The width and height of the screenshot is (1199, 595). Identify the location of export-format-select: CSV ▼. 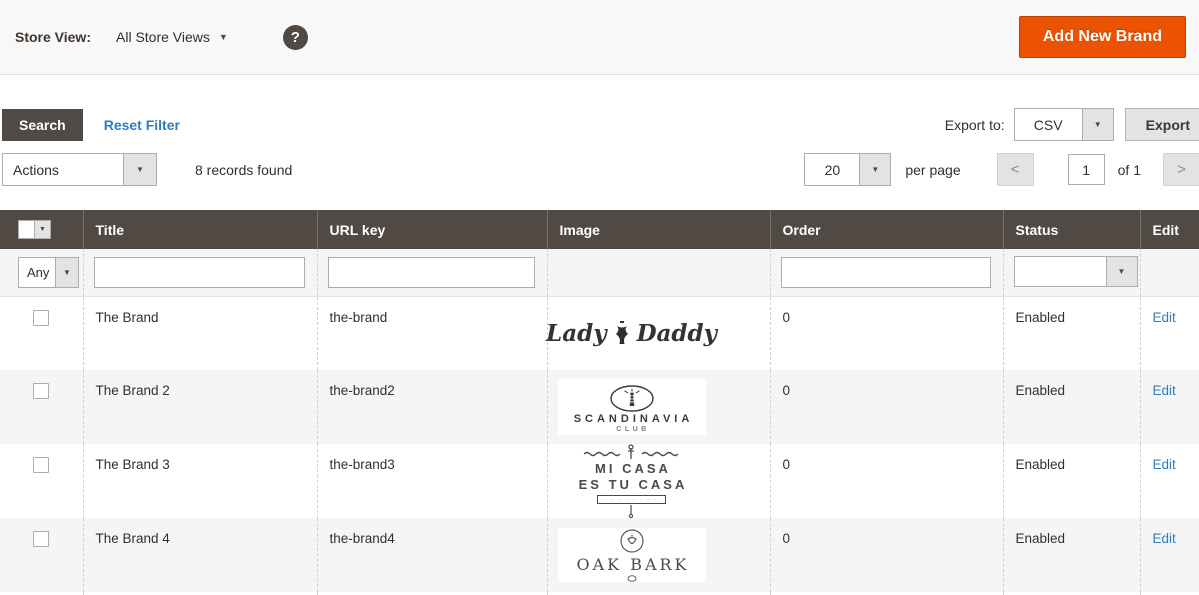
(1063, 124).